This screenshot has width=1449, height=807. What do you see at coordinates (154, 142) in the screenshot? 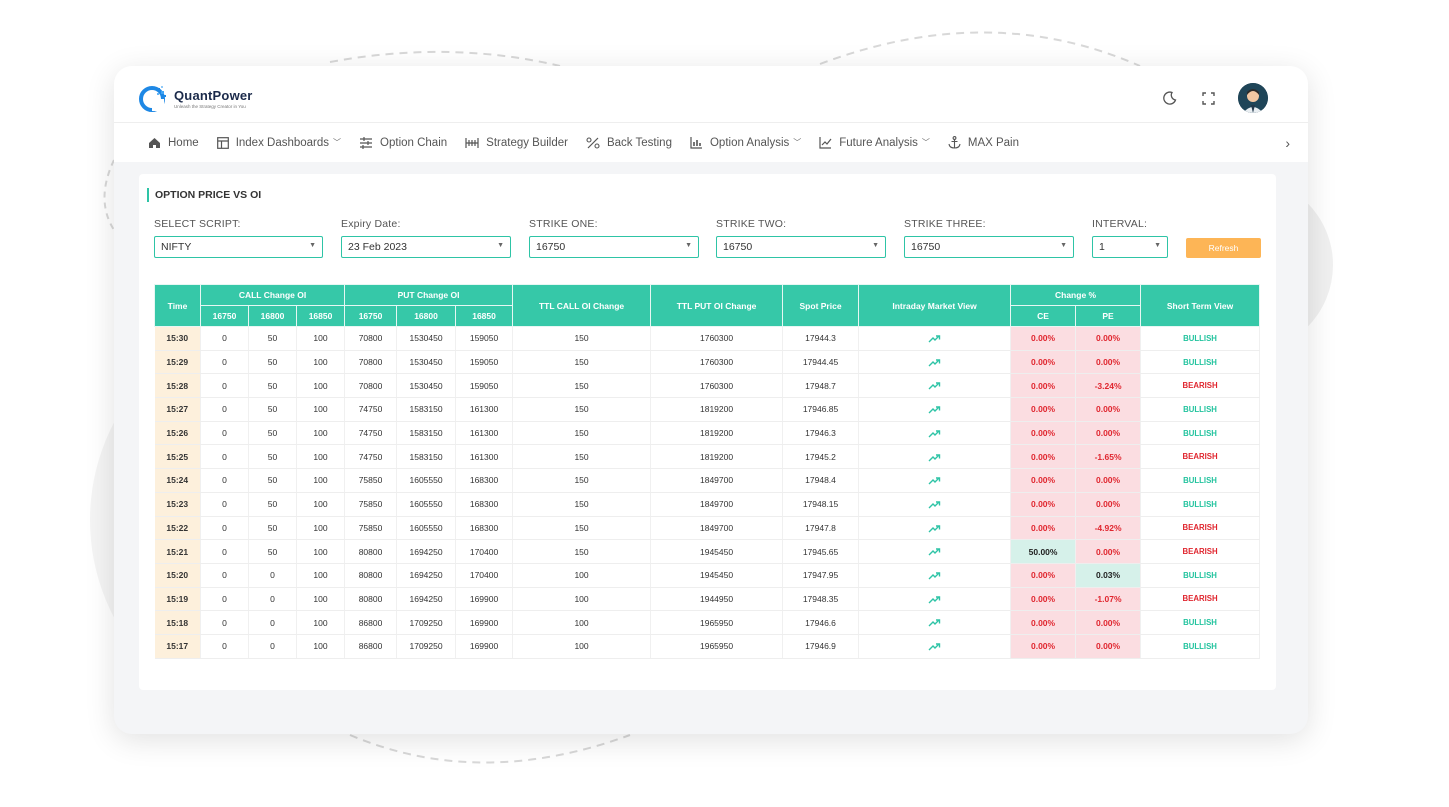
I see `home-icon` at bounding box center [154, 142].